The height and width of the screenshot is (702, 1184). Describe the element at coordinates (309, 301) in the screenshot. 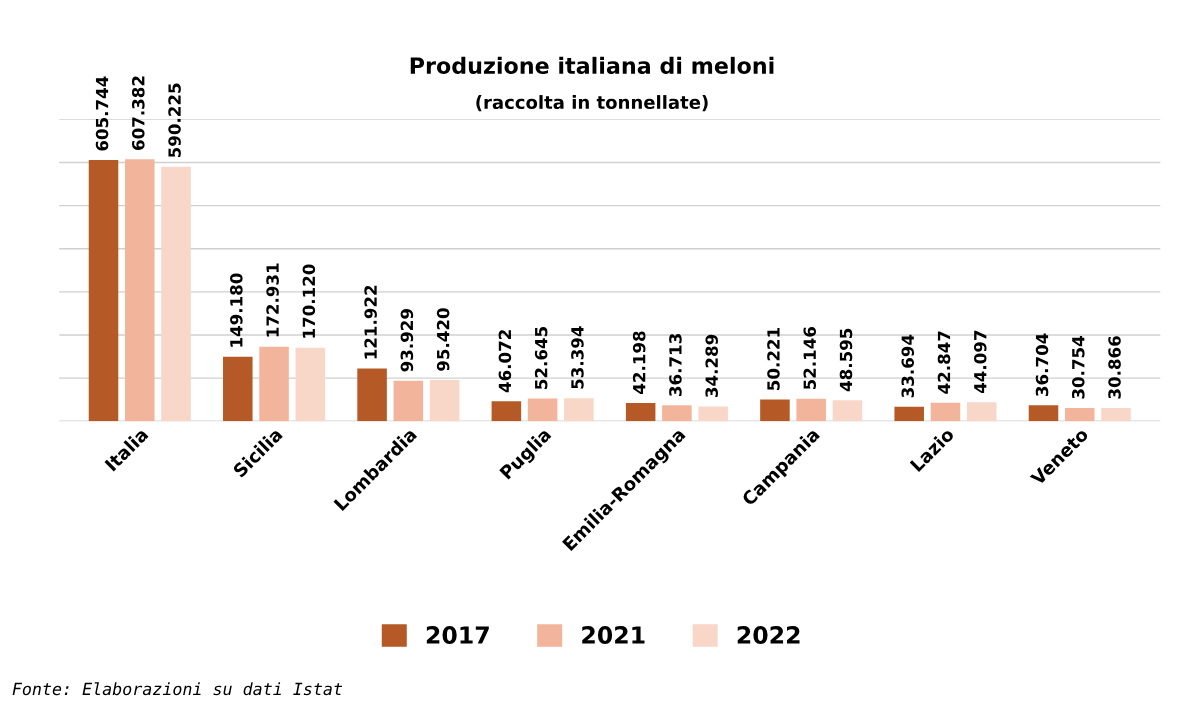

I see `data-label: 170.120` at that location.